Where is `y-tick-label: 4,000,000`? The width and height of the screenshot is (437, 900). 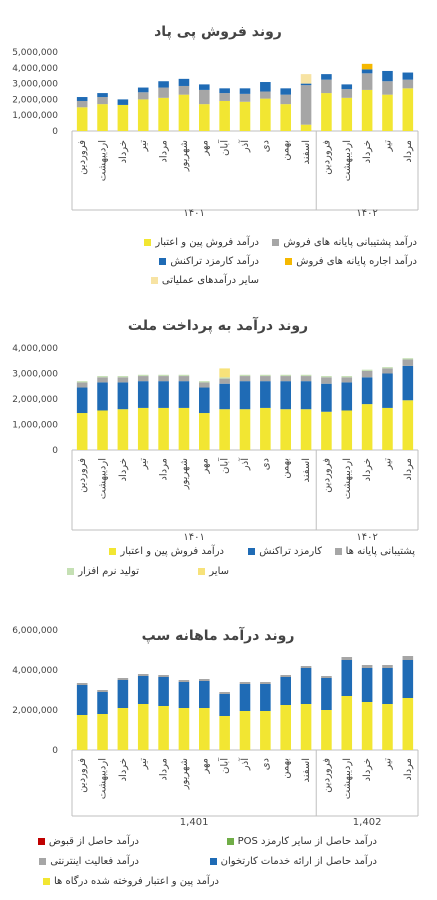 y-tick-label: 4,000,000 is located at coordinates (35, 349).